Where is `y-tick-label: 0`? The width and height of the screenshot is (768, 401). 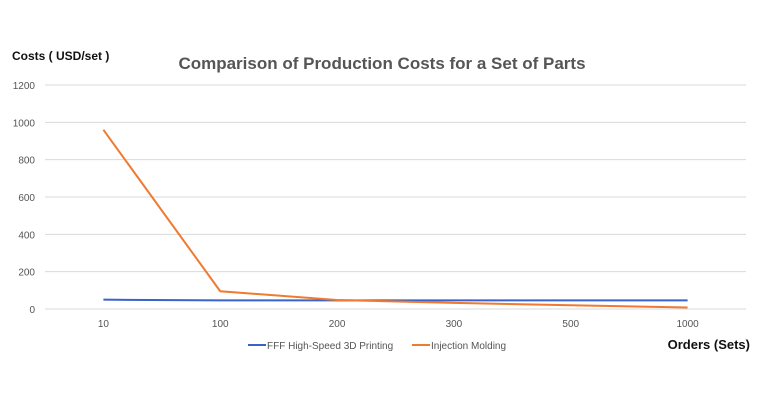
y-tick-label: 0 is located at coordinates (32, 310).